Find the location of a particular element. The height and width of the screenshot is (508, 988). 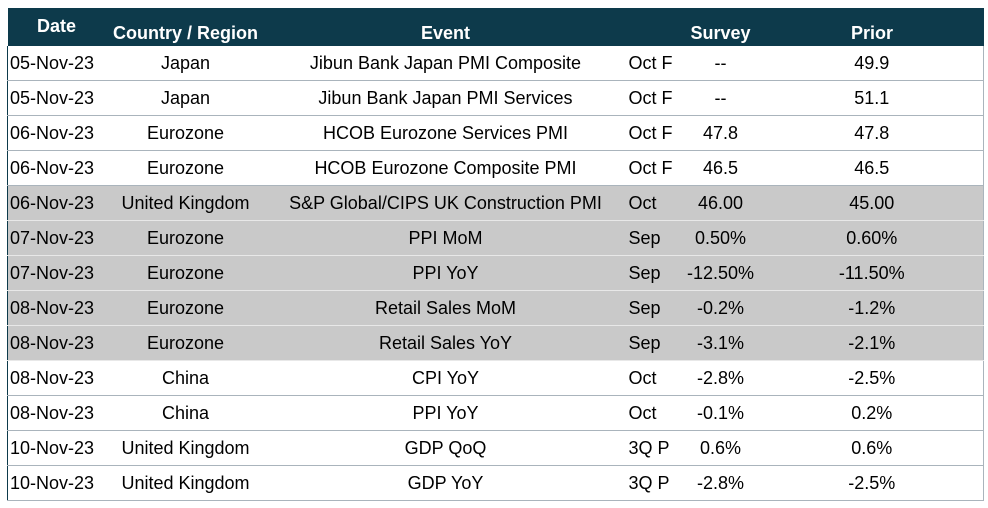

table-row: 08-Nov-23 China PPI YoY Oct -0.1% 0.2% is located at coordinates (495, 413).